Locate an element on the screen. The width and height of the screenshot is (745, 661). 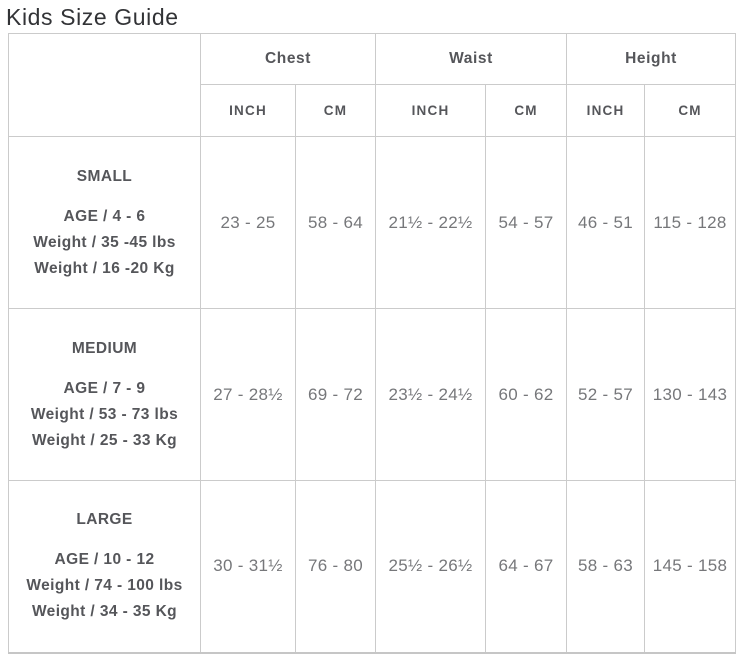
chest-cm-value: 58 - 64 is located at coordinates (335, 222).